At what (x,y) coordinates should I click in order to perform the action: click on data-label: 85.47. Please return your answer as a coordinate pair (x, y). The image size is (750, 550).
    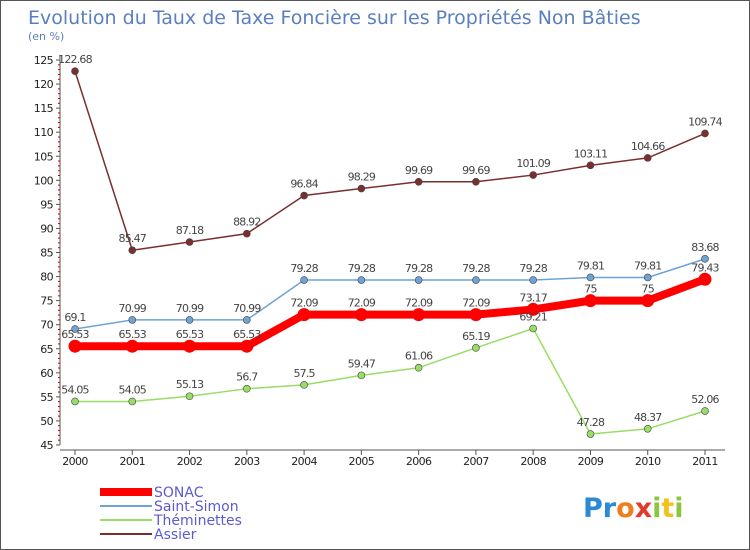
    Looking at the image, I should click on (133, 238).